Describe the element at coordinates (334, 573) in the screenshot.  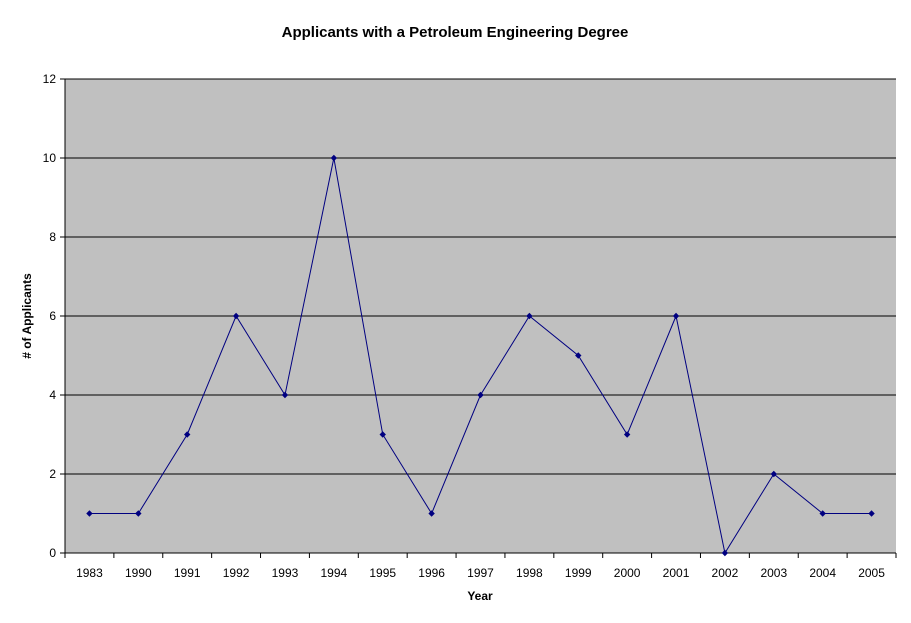
I see `x-tick-label: 1994` at that location.